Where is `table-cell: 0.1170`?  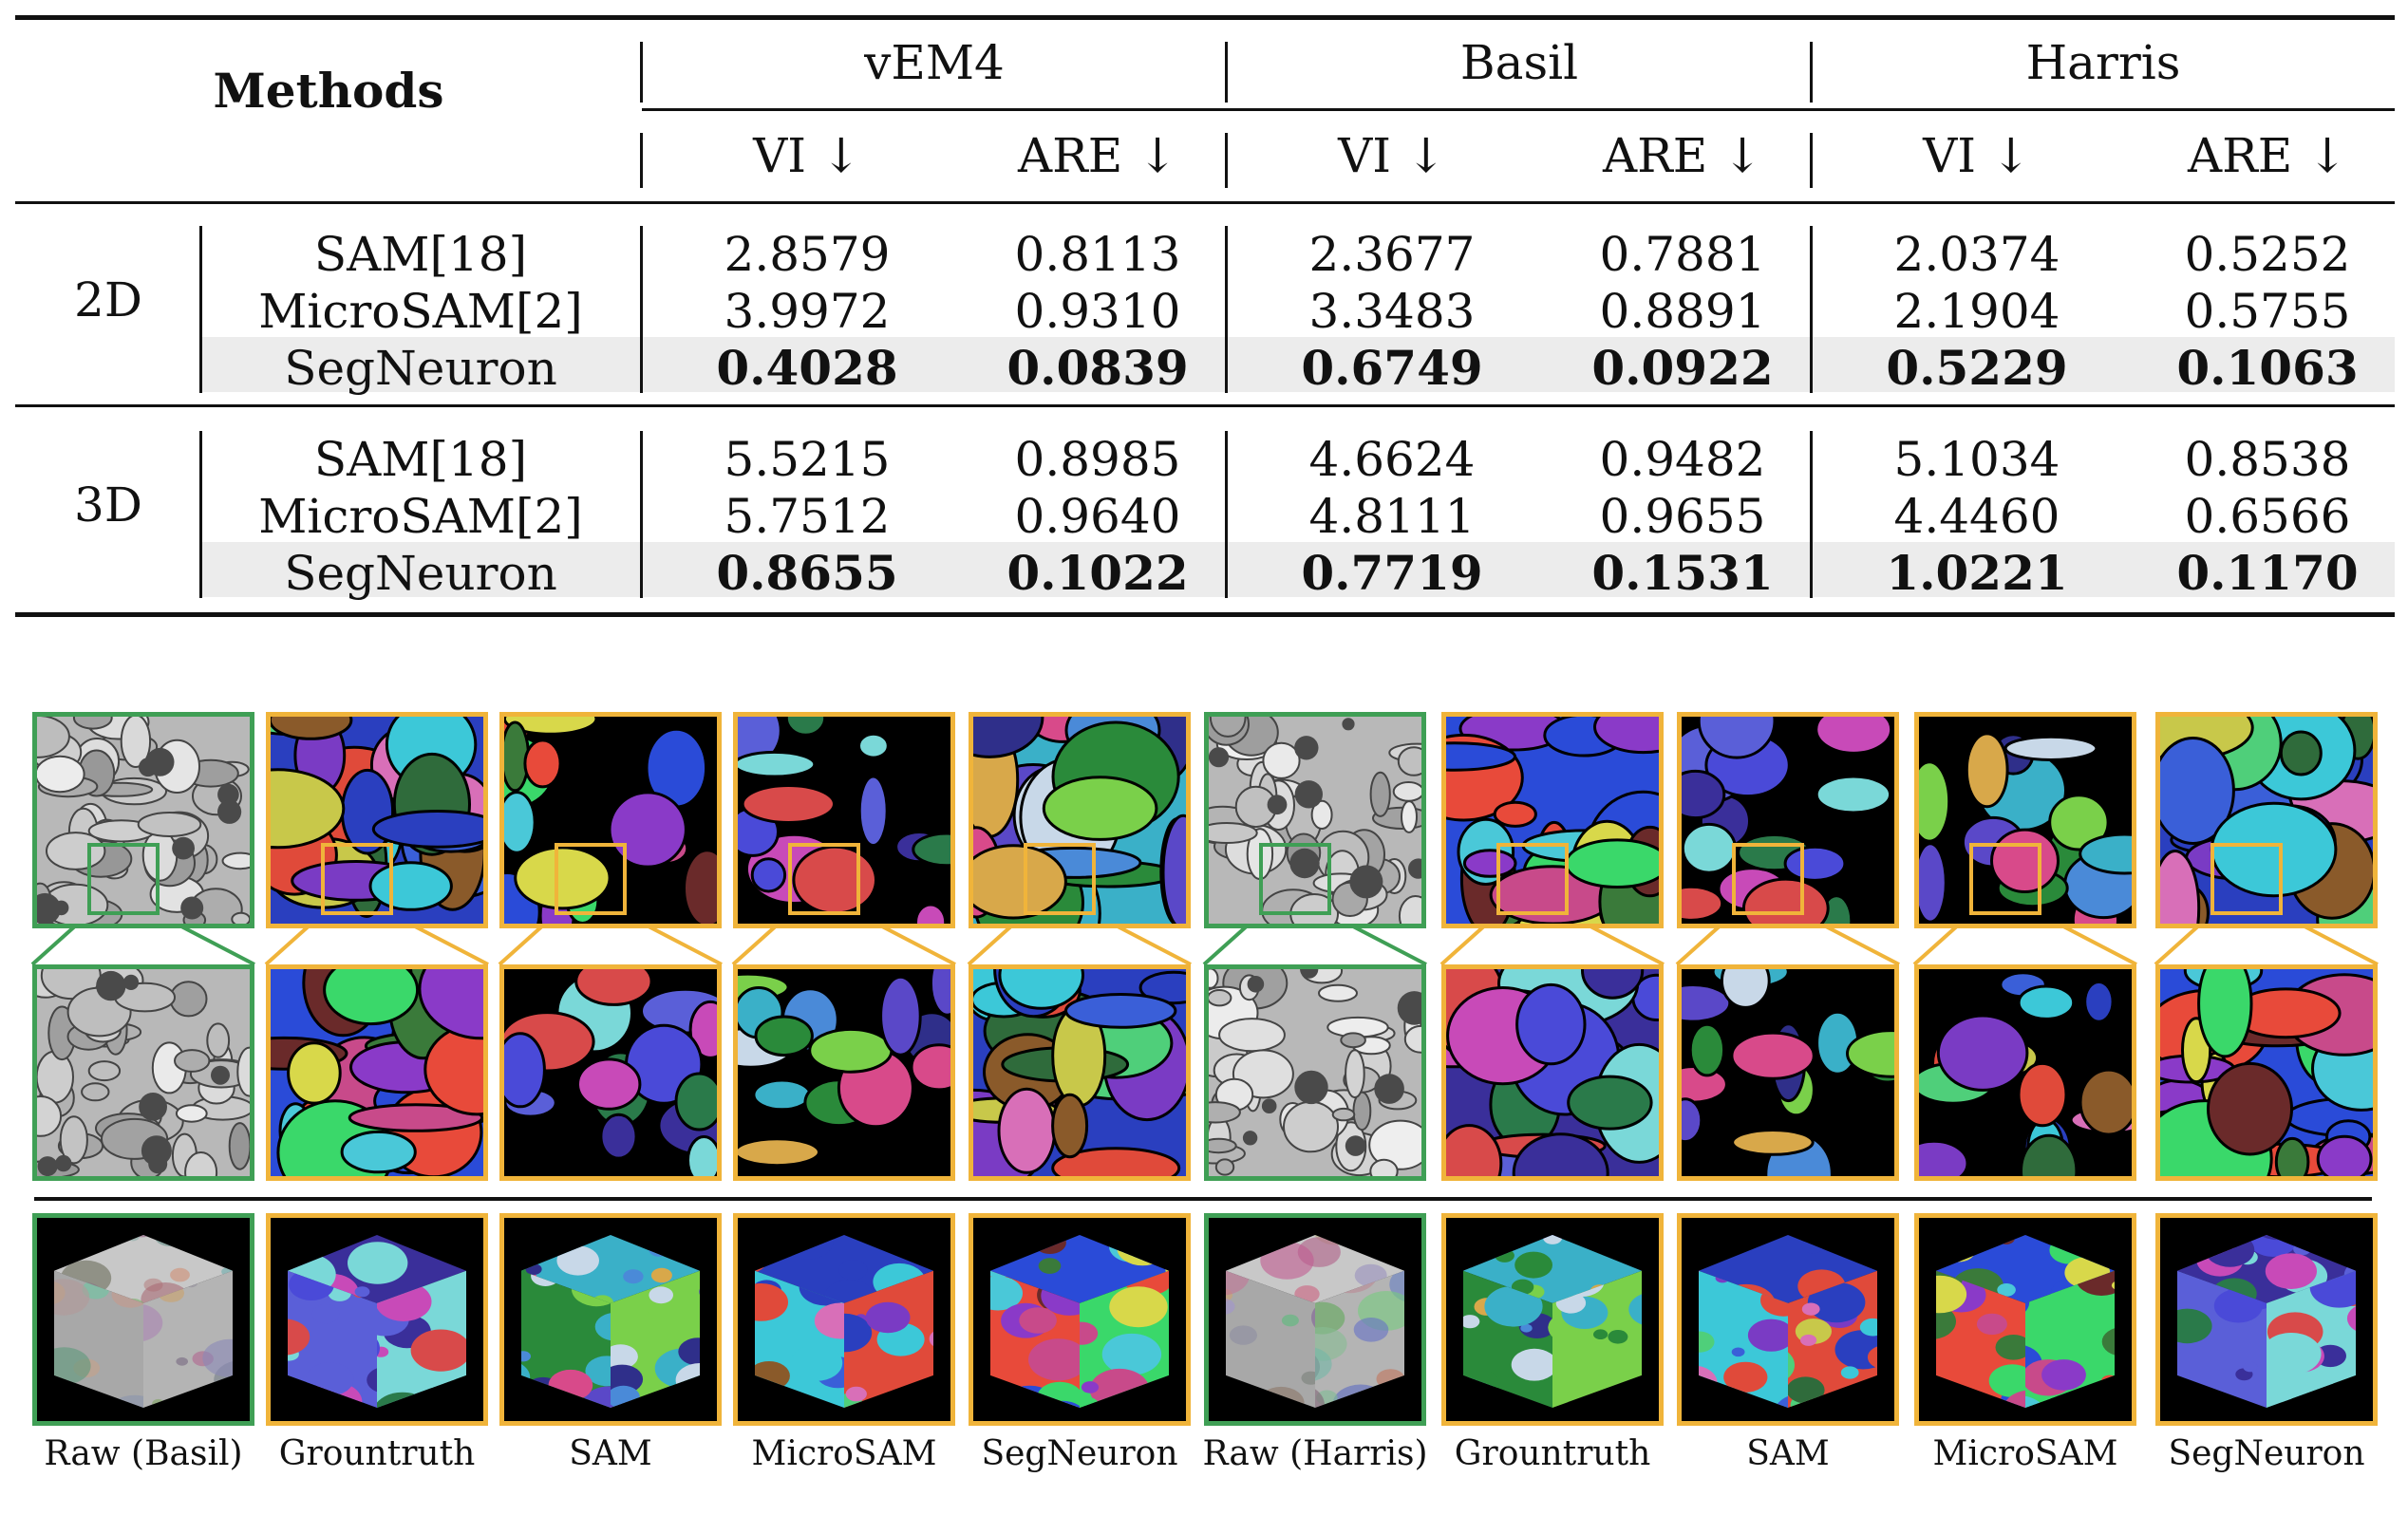 table-cell: 0.1170 is located at coordinates (2267, 573).